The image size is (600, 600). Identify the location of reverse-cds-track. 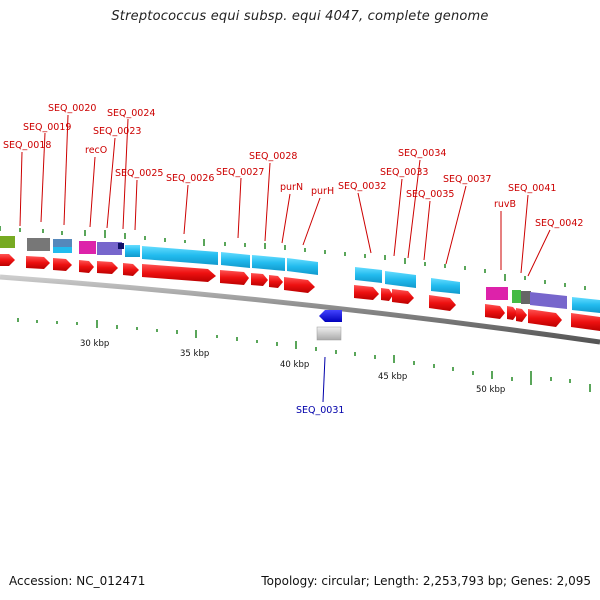
(329, 325).